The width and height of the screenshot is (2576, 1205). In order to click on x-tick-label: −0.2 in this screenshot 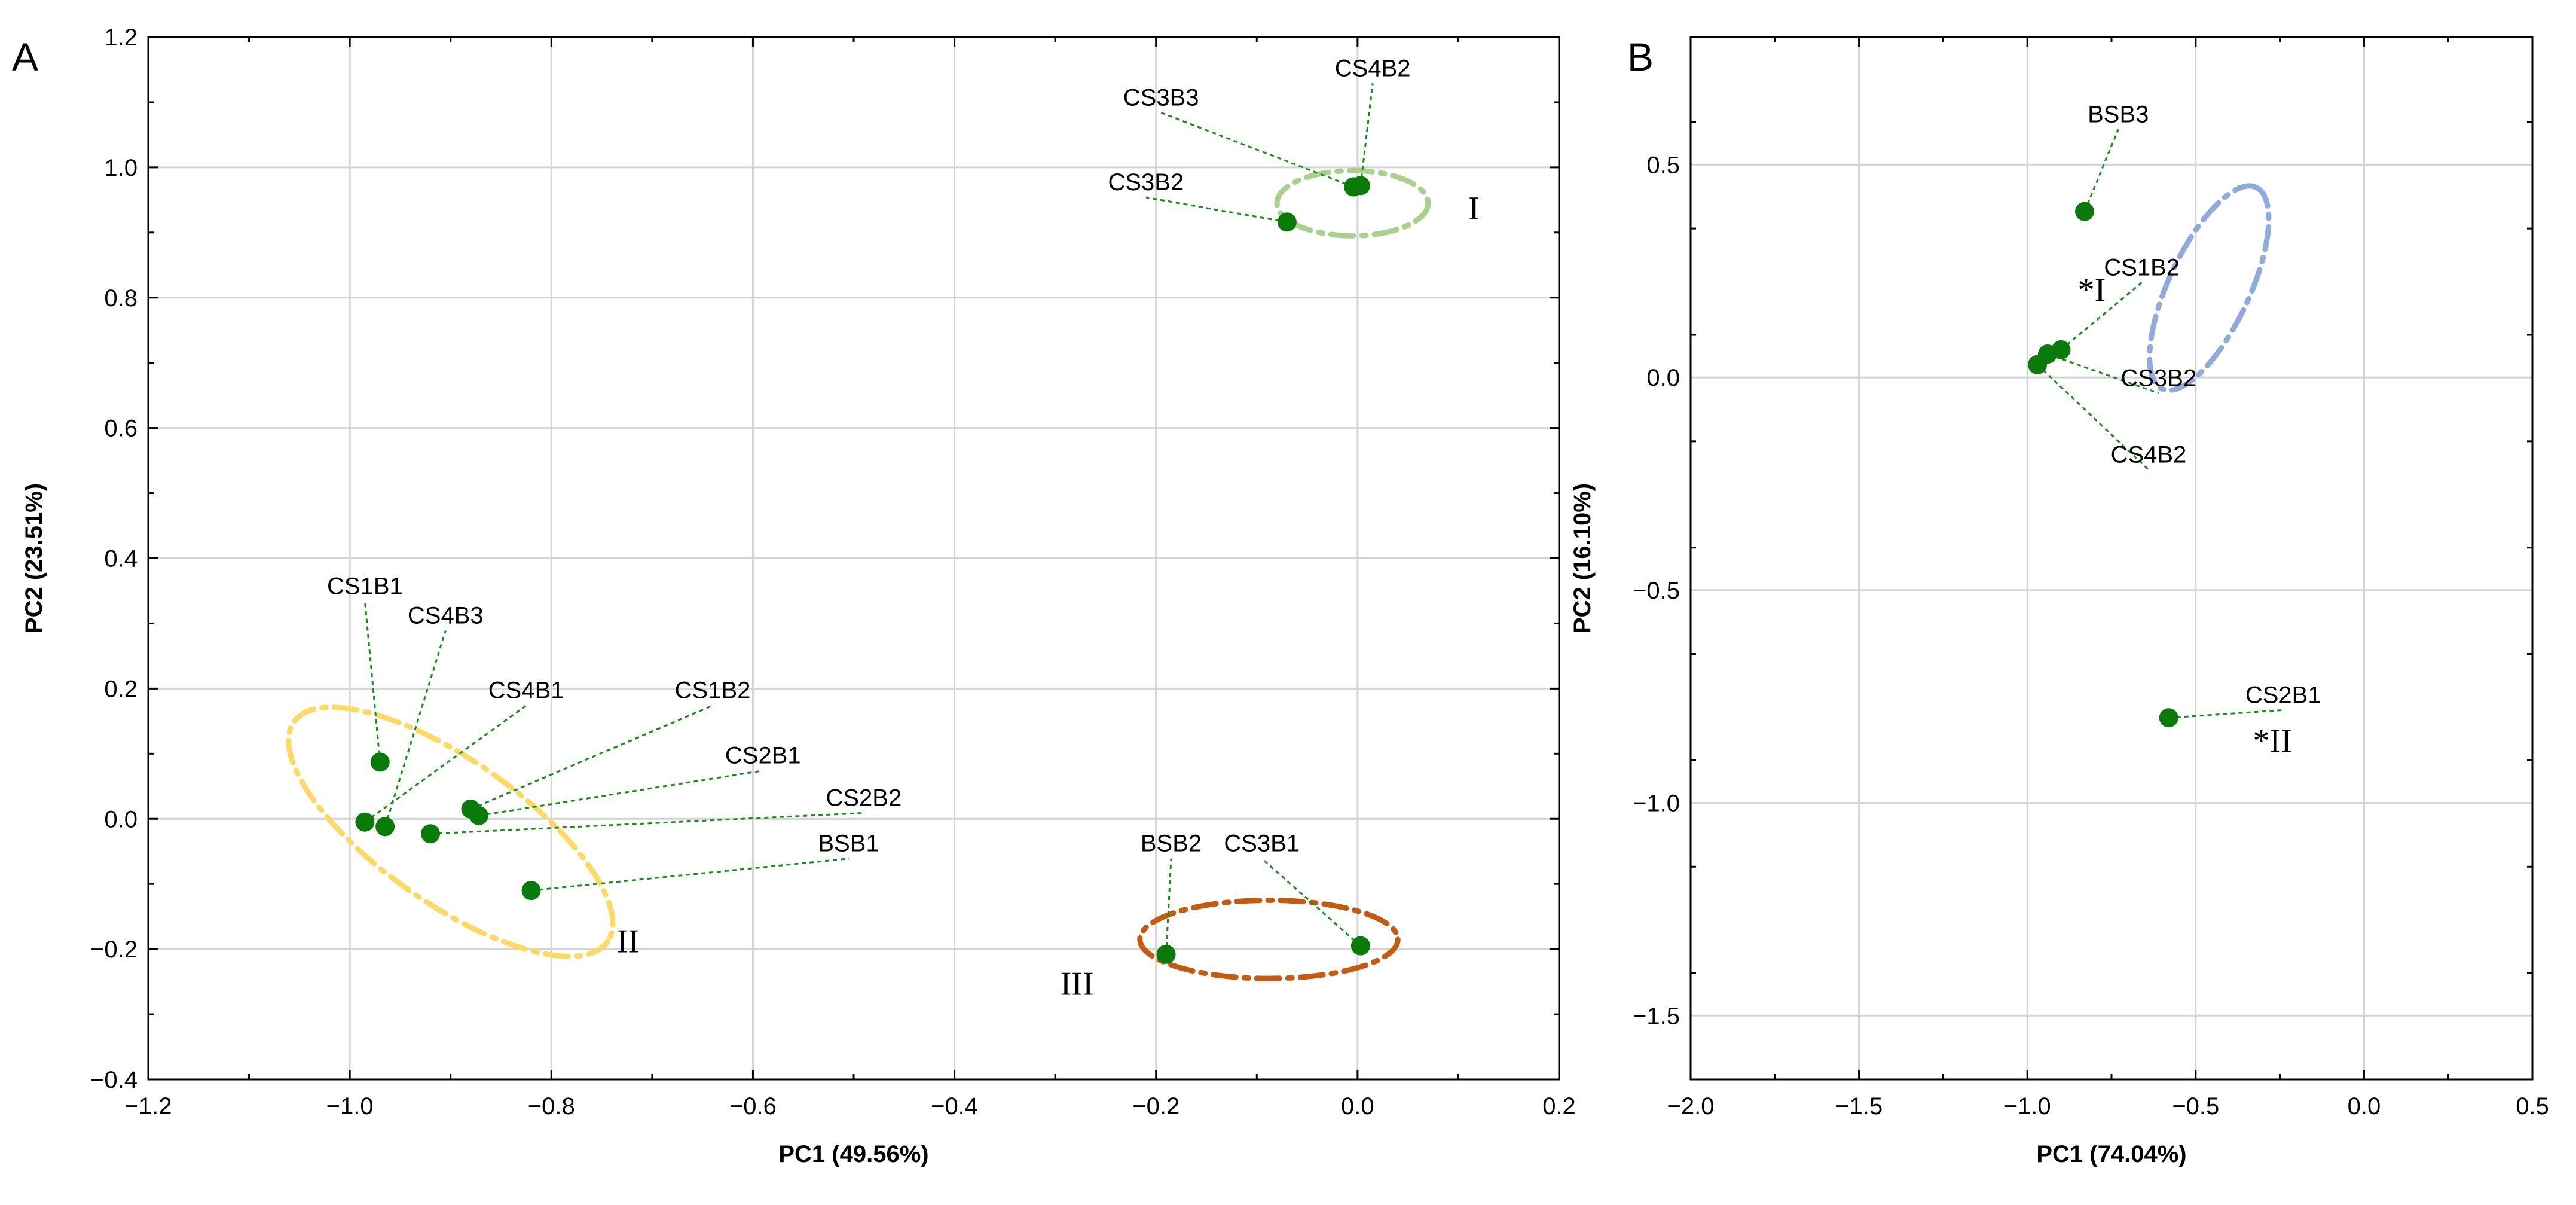, I will do `click(1155, 1106)`.